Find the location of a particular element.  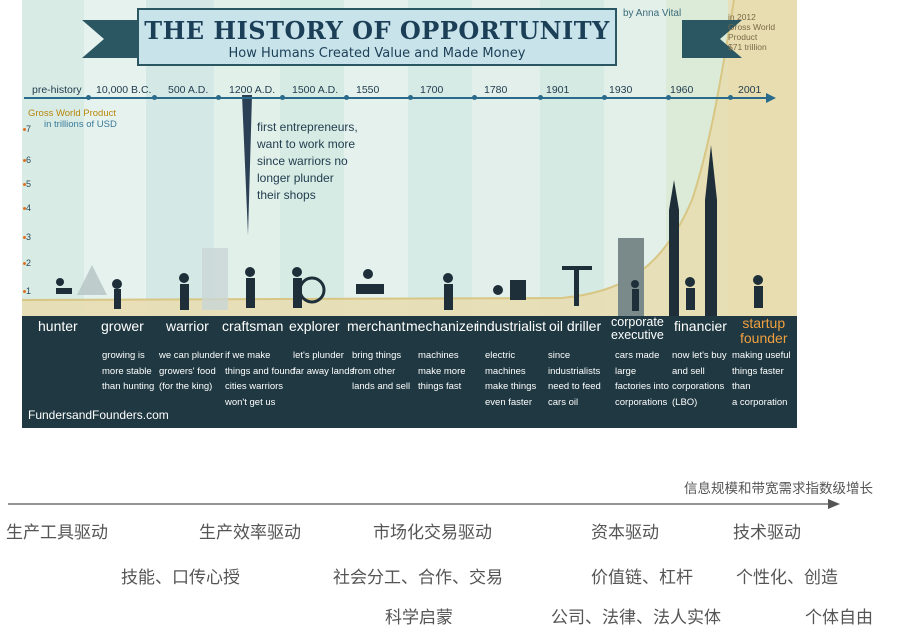

role-desc: growing is more stable than hunting is located at coordinates (128, 371).